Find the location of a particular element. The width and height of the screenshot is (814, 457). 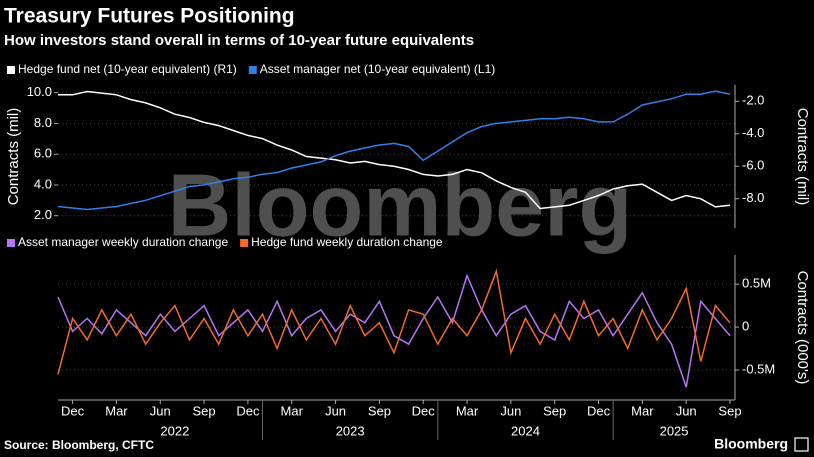

y-tick-label: 2.0 is located at coordinates (43, 214).